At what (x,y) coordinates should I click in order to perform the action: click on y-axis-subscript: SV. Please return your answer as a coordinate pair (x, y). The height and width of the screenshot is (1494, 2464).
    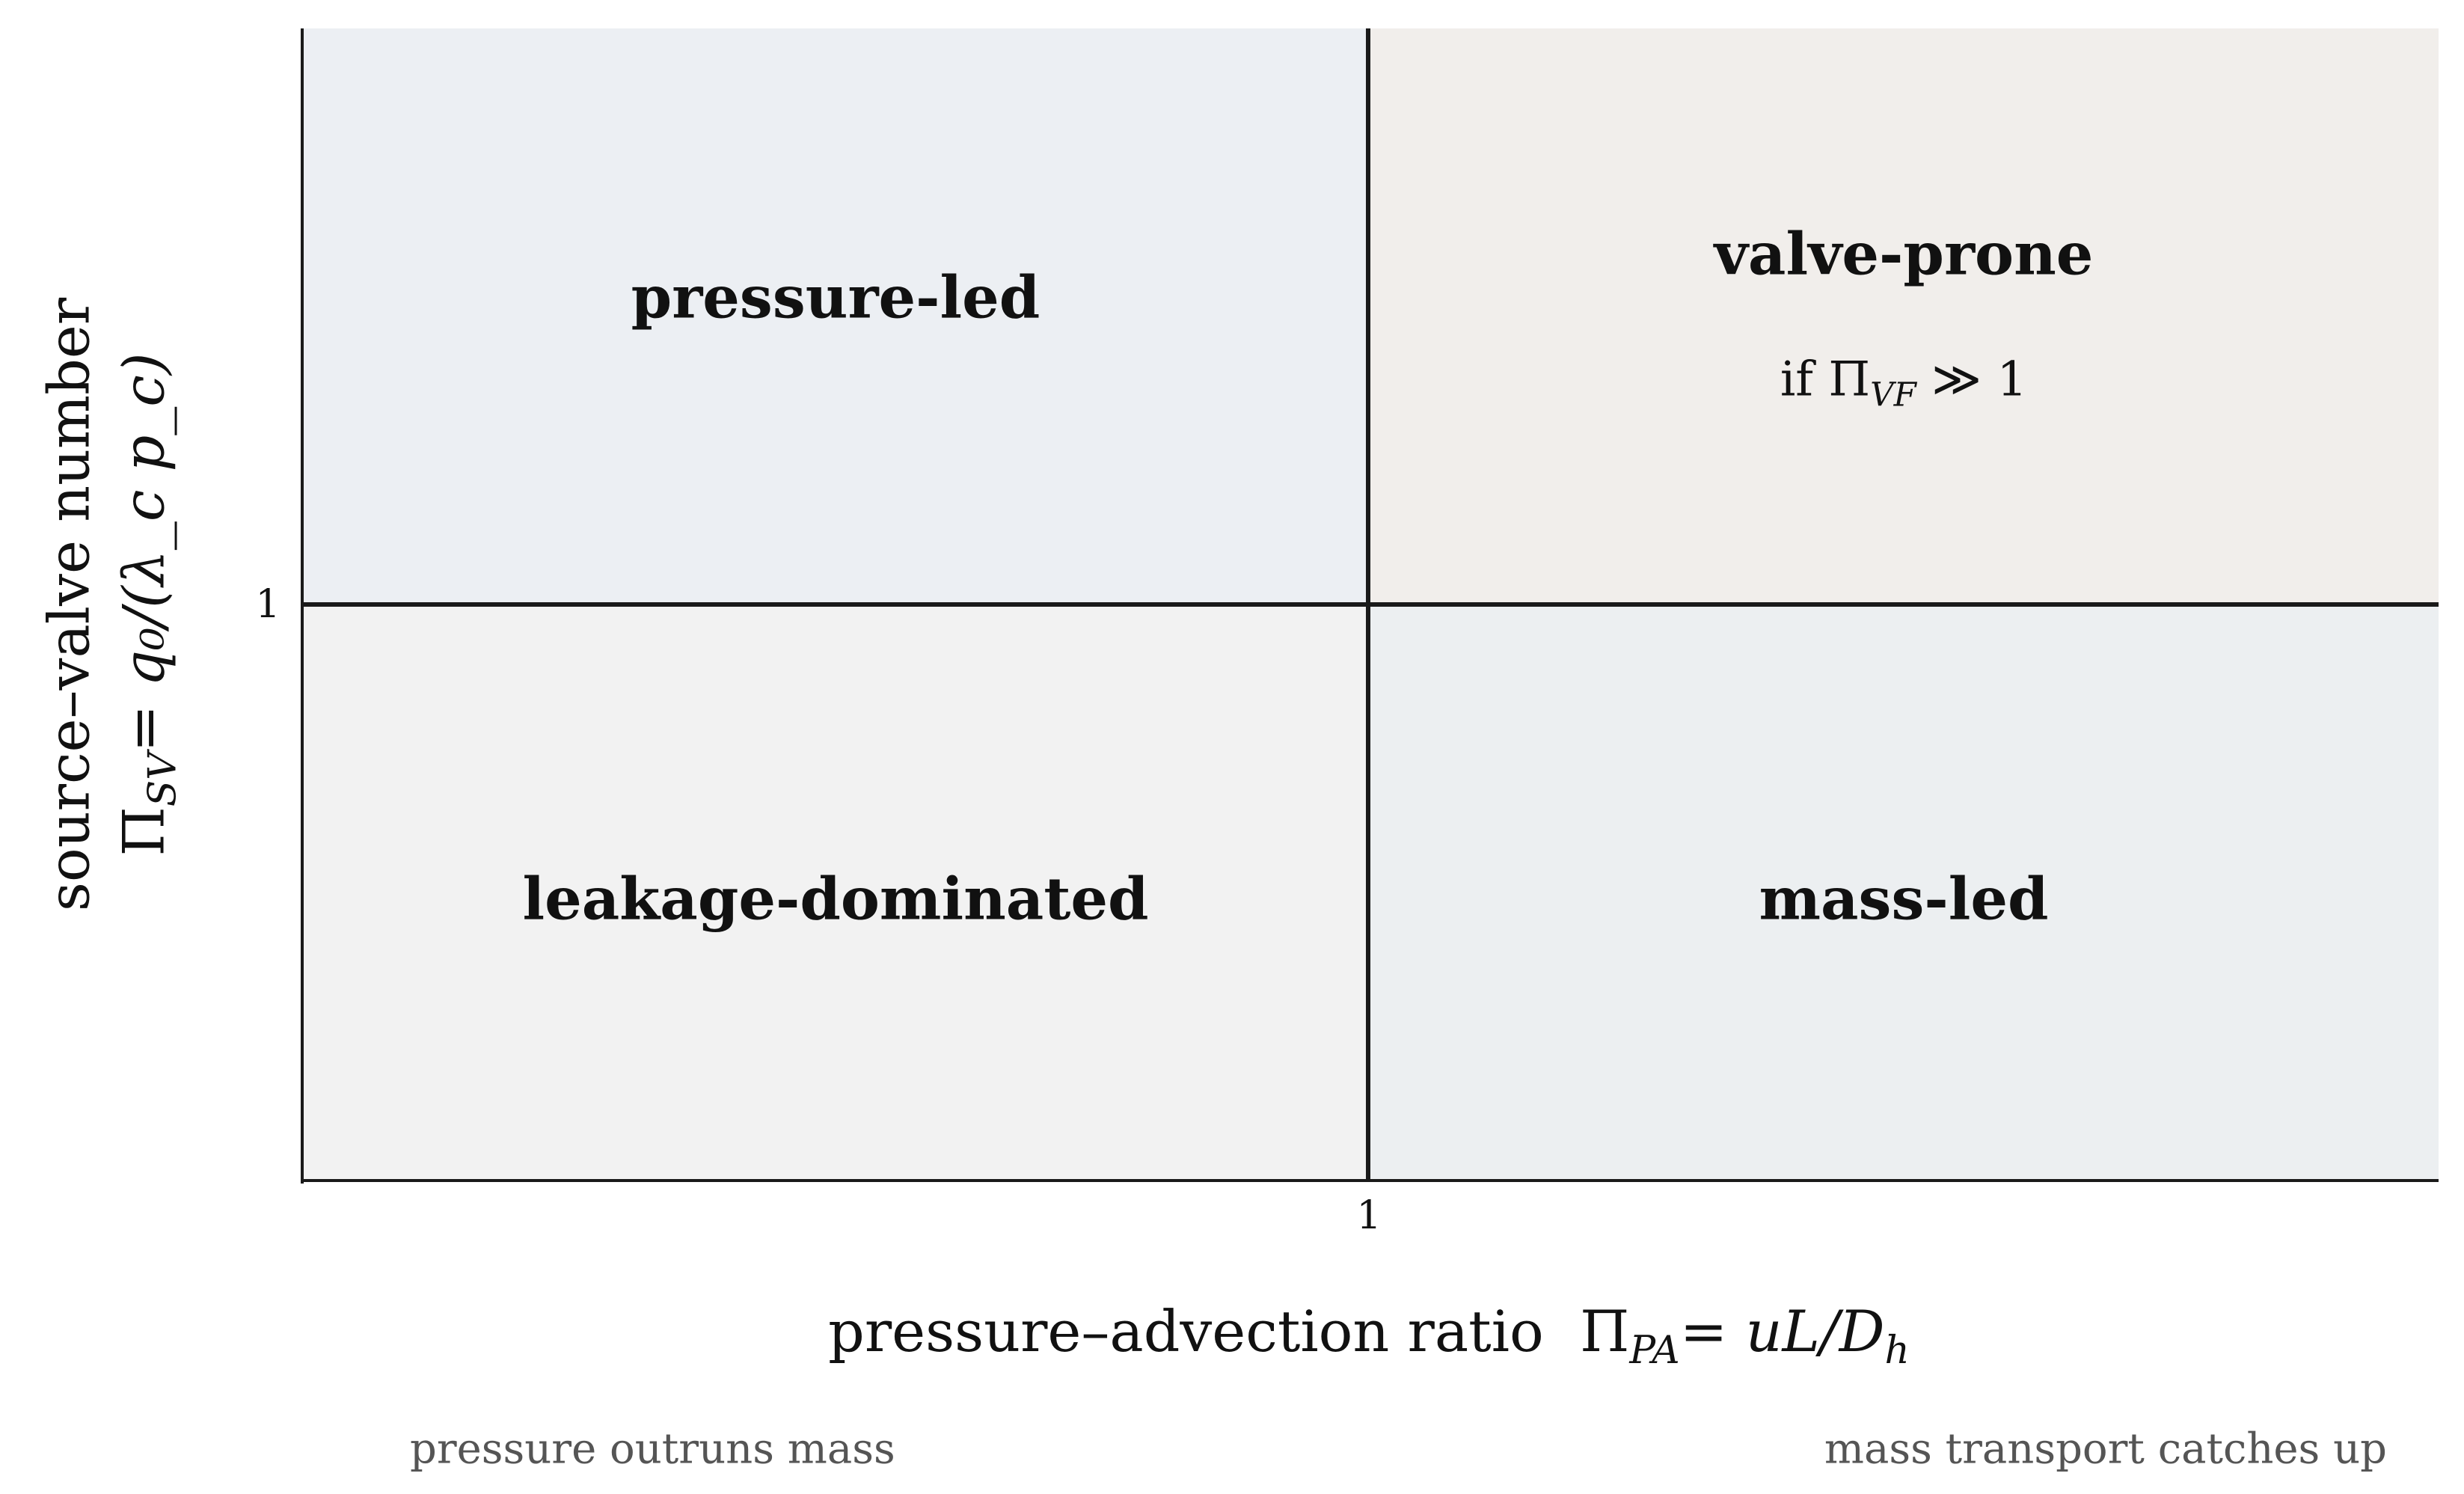
    Looking at the image, I should click on (163, 779).